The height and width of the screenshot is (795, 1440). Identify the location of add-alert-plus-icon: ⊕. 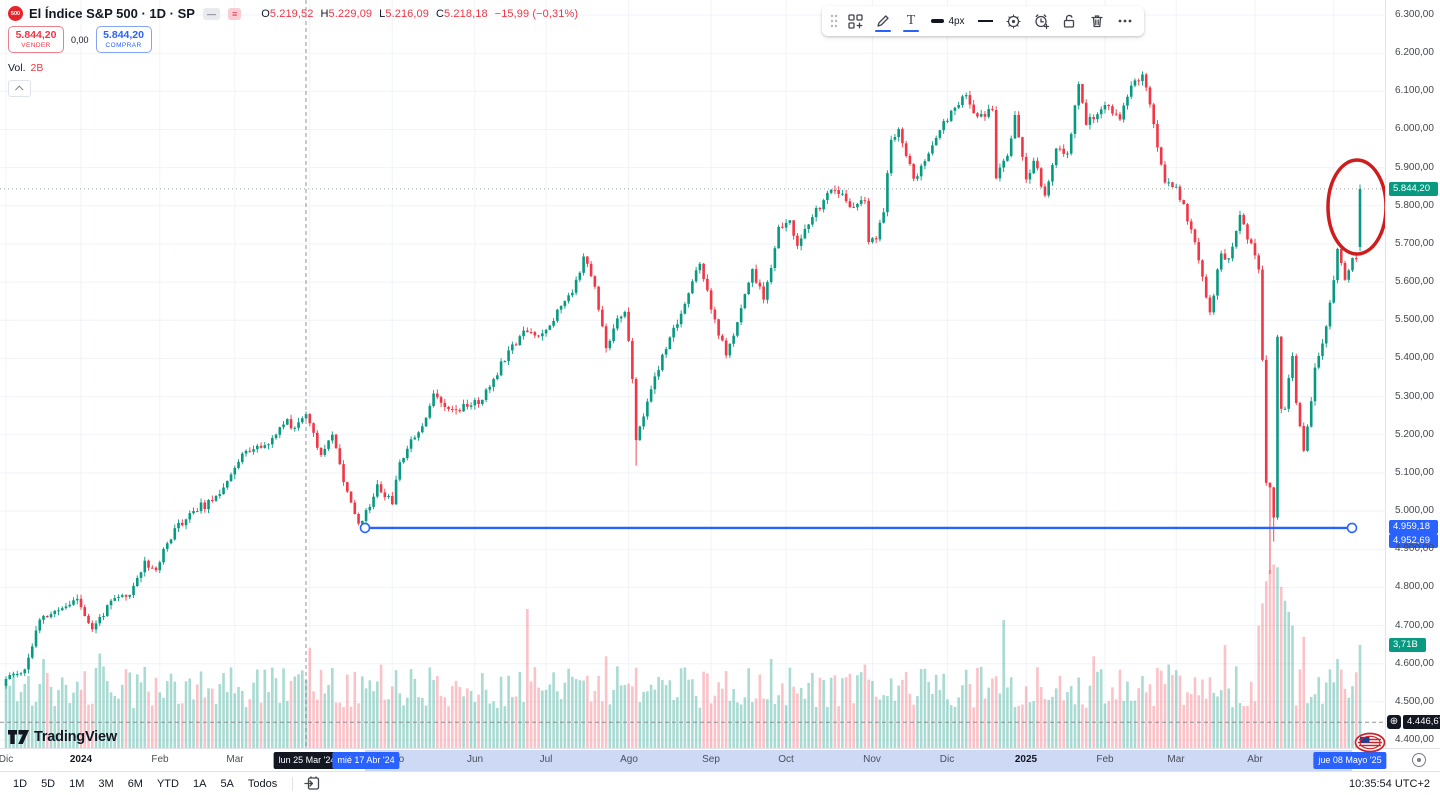
(1394, 722).